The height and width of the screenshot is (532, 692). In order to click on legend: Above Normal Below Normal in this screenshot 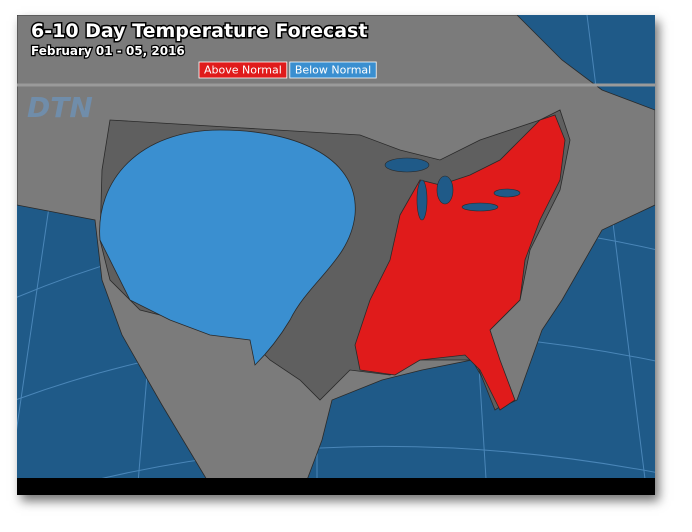, I will do `click(287, 70)`.